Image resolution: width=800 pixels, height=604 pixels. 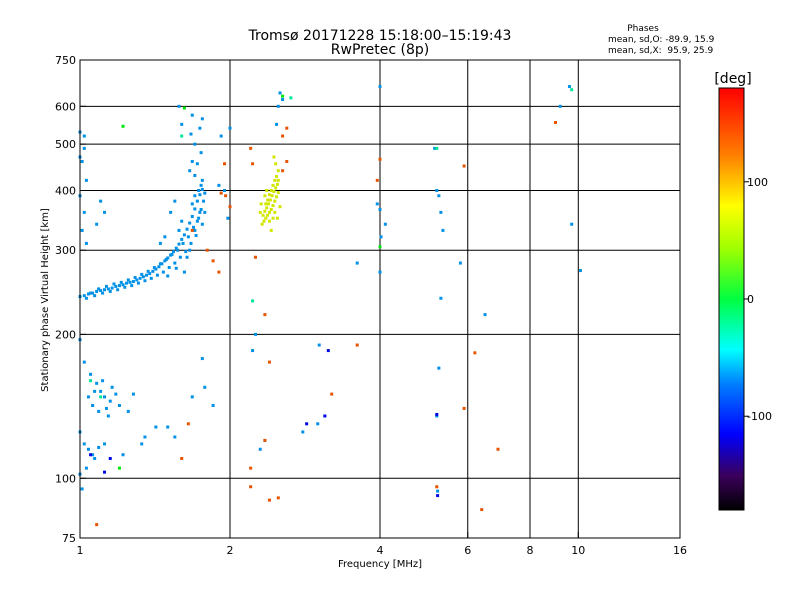 I want to click on y-tick-label: 100, so click(x=65, y=478).